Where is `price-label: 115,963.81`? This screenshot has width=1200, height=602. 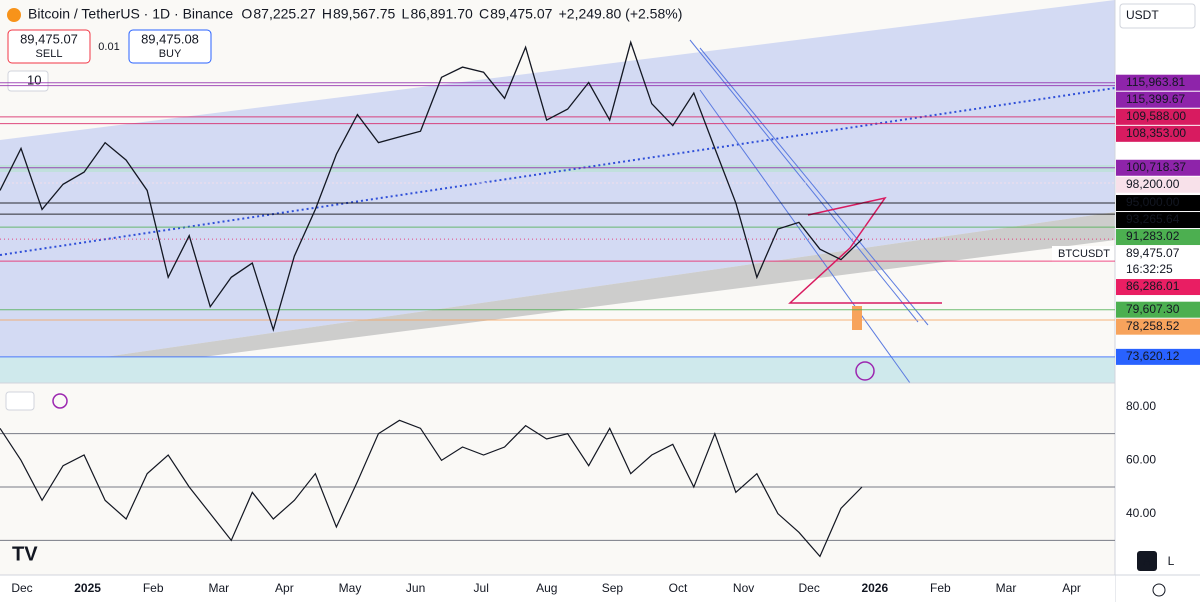
price-label: 115,963.81 is located at coordinates (1155, 82).